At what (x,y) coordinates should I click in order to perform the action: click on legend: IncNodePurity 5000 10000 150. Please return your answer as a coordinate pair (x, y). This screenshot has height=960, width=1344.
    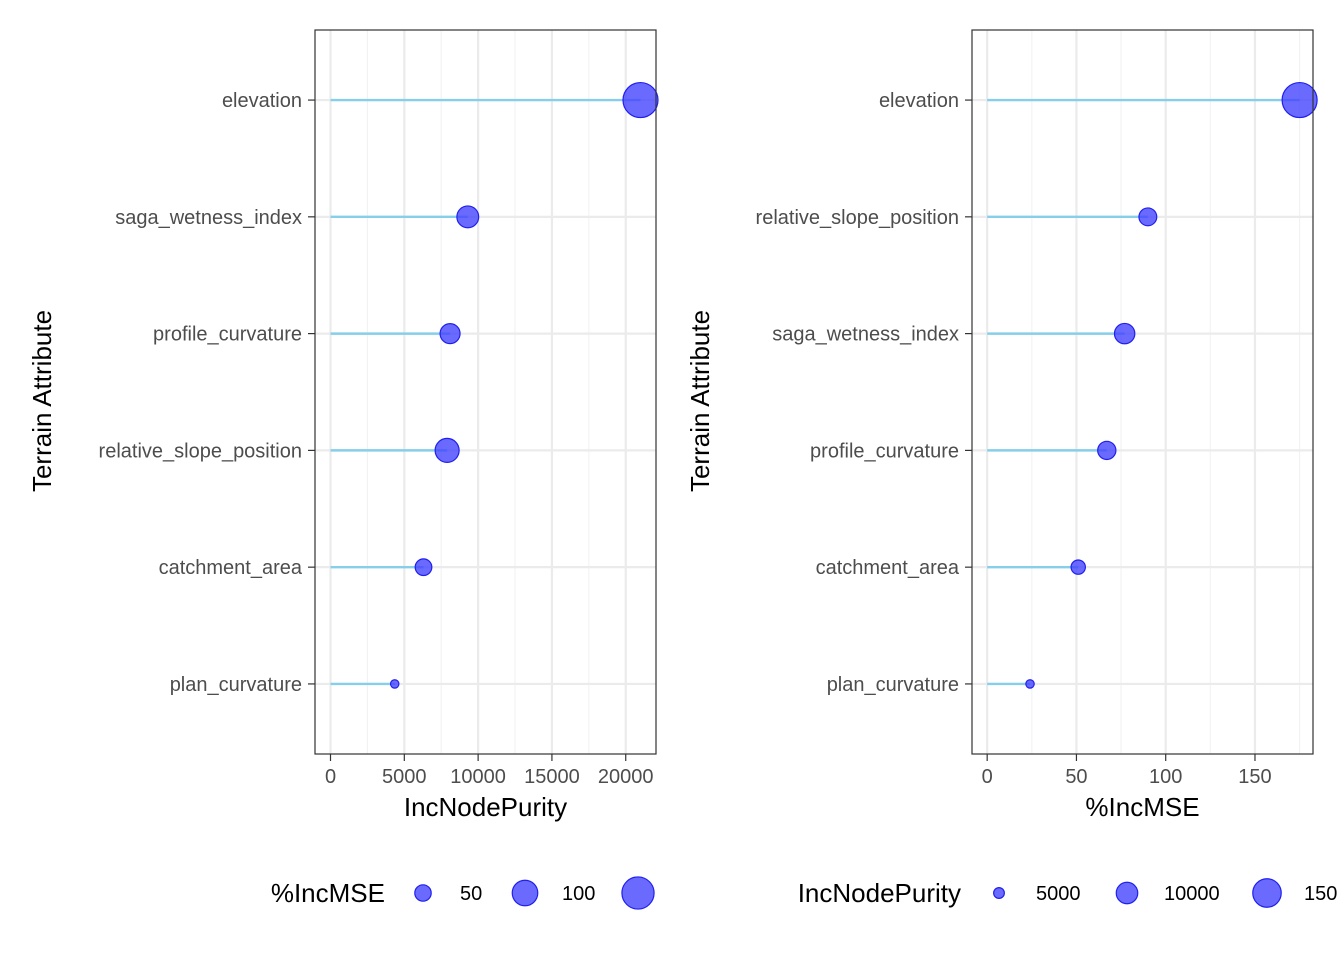
    Looking at the image, I should click on (1068, 893).